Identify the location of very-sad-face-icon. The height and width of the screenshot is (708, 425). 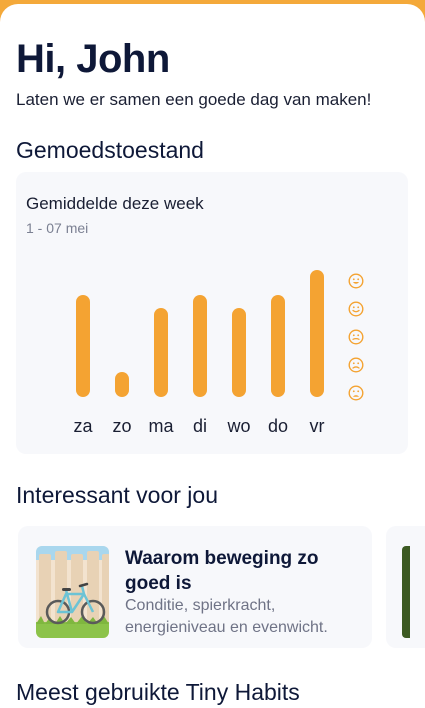
(356, 393).